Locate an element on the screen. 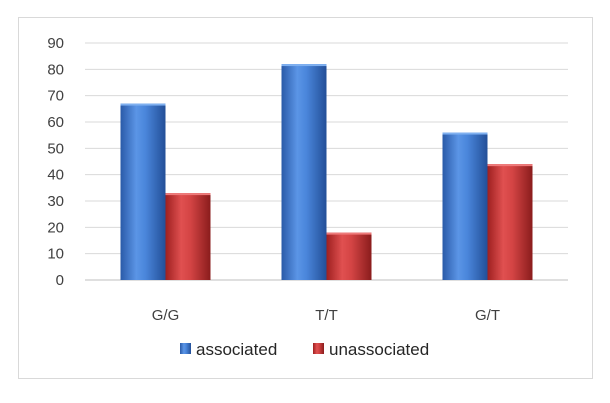  y-tick-label: 0 is located at coordinates (60, 280).